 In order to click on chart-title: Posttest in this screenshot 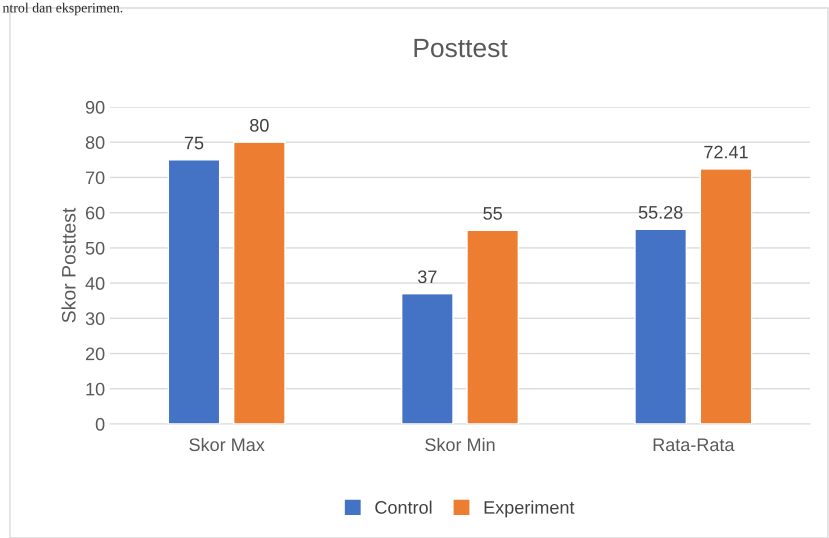, I will do `click(461, 48)`.